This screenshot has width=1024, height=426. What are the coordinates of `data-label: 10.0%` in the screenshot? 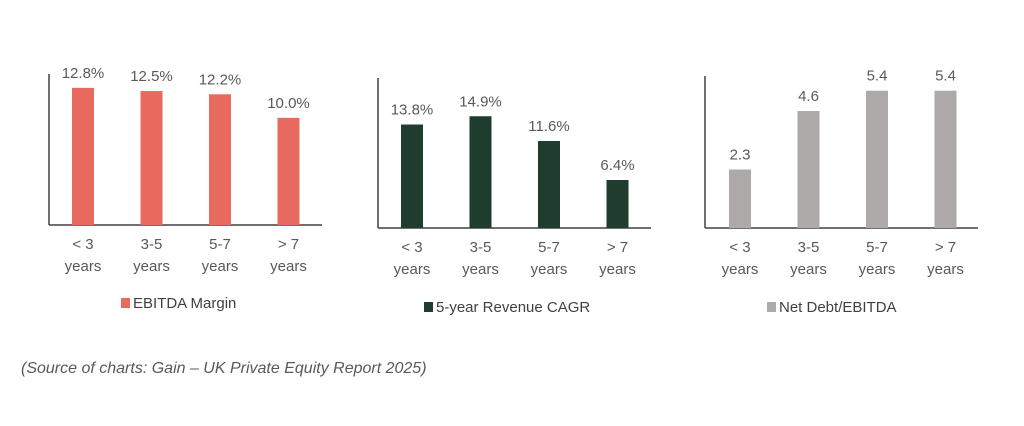 It's located at (288, 103).